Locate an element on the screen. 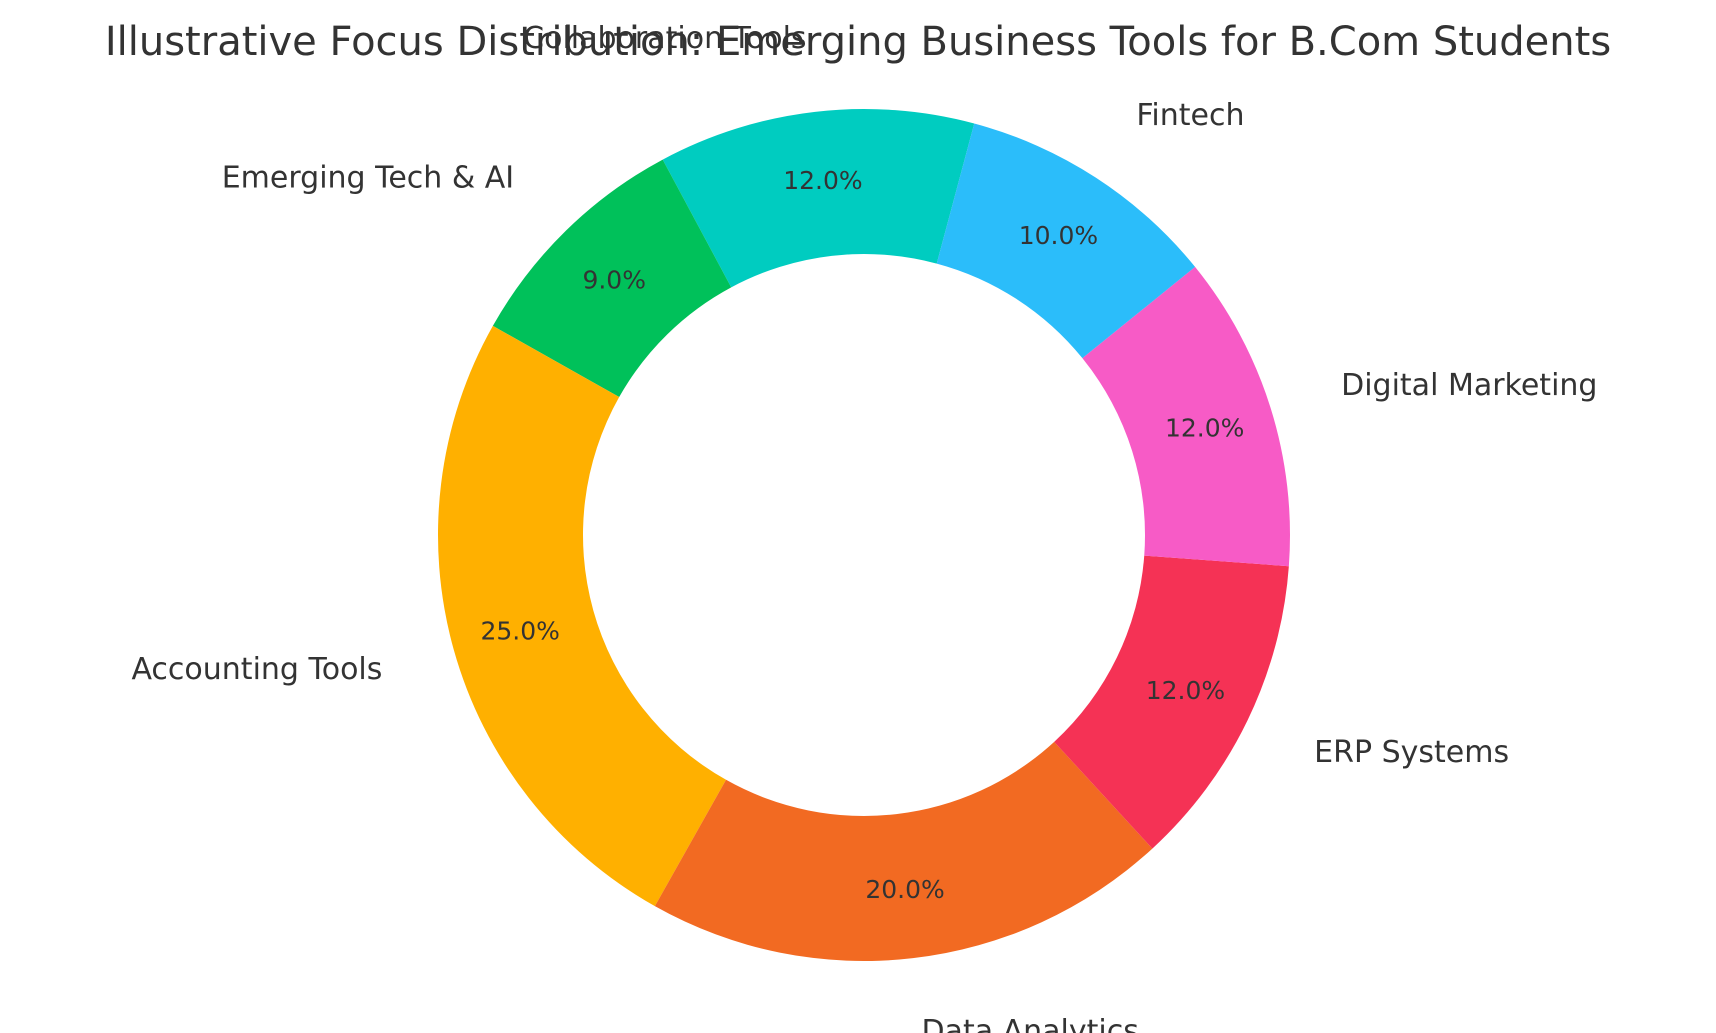  label-digital-marketing: Digital Marketing is located at coordinates (1469, 385).